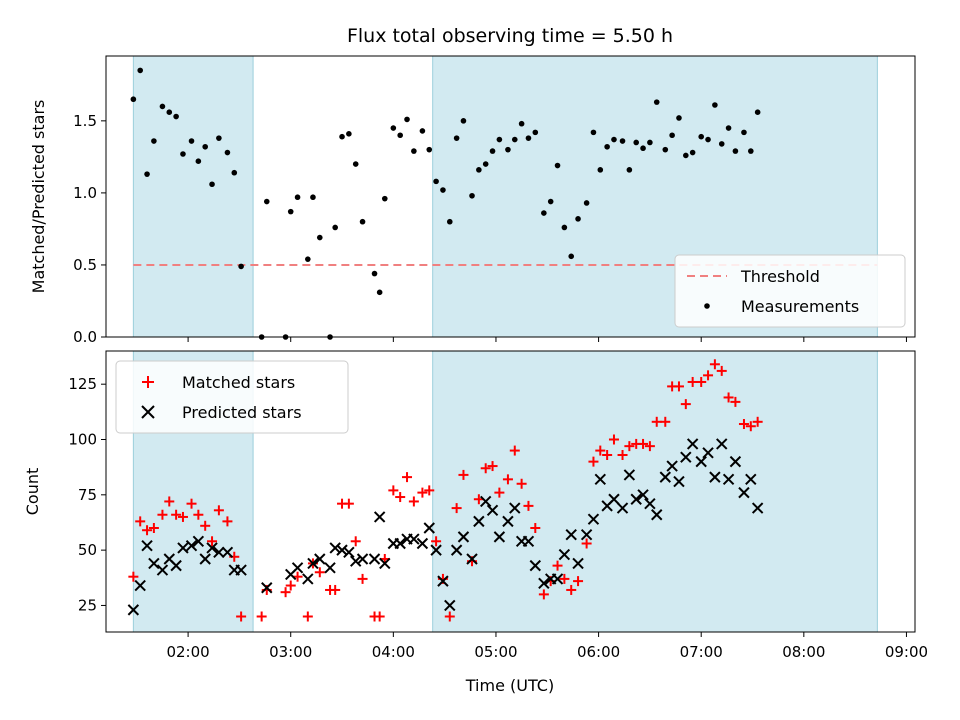 The width and height of the screenshot is (960, 720). I want to click on x-tick-label: 03:00, so click(290, 652).